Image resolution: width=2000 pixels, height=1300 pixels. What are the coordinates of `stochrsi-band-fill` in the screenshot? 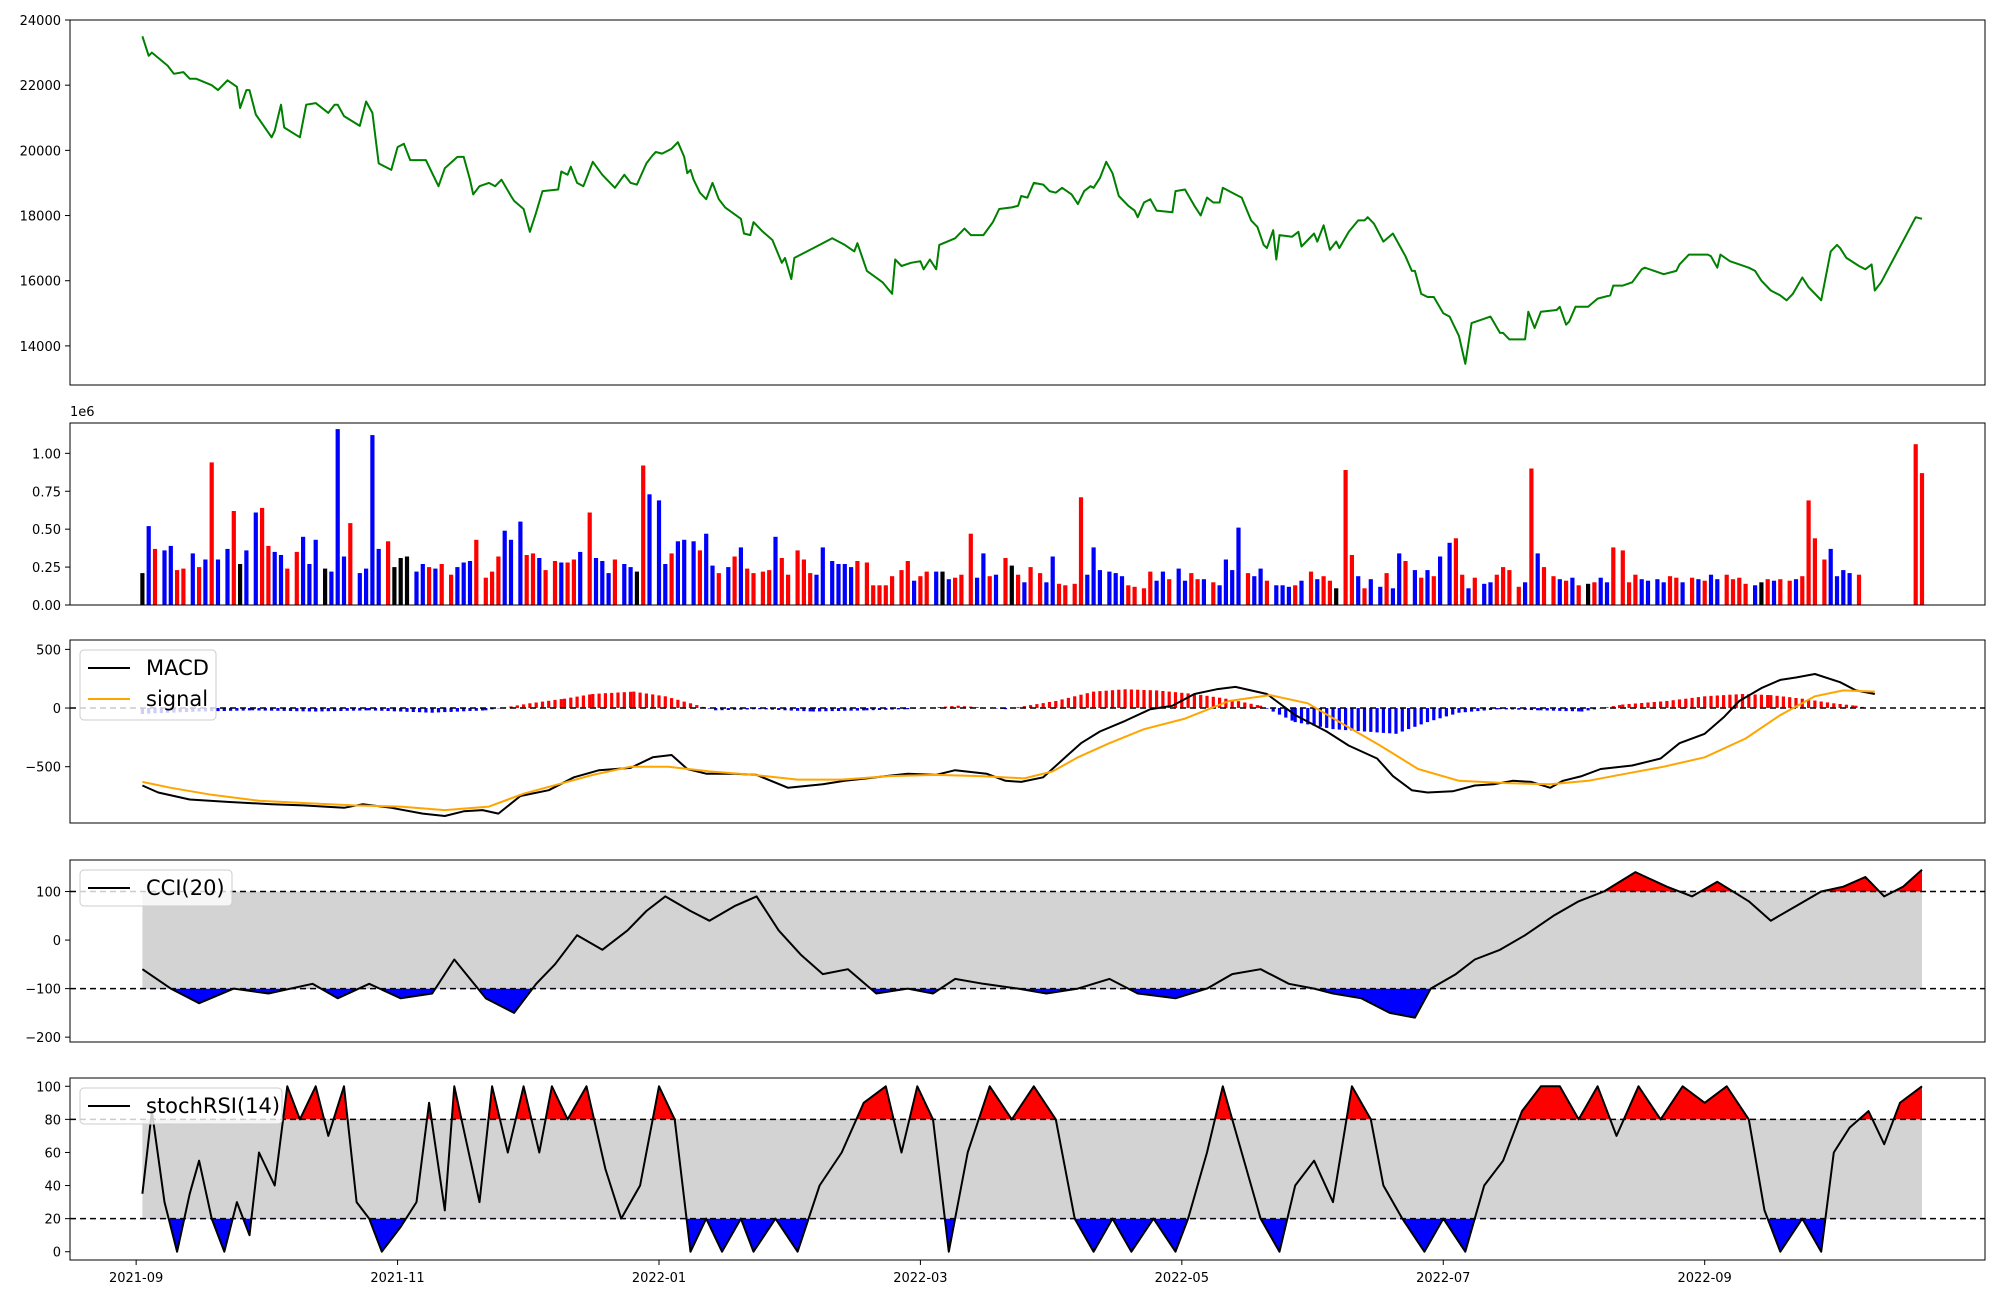 It's located at (1032, 1169).